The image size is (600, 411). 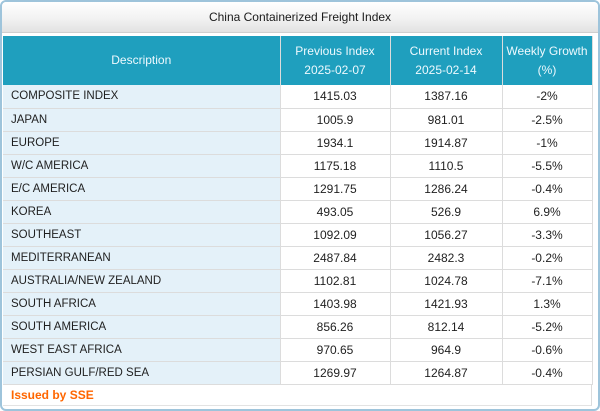 I want to click on previous-index-cell: 1092.09, so click(x=335, y=235).